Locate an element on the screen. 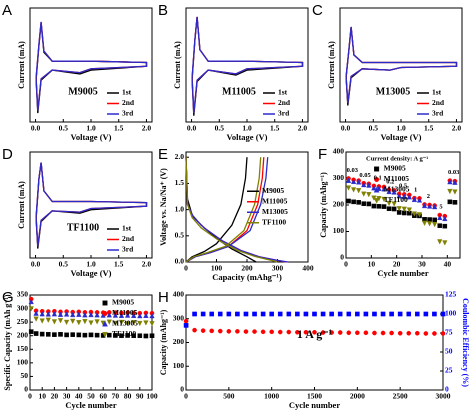 This screenshot has width=474, height=412. y-tick-label: 150 is located at coordinates (23, 348).